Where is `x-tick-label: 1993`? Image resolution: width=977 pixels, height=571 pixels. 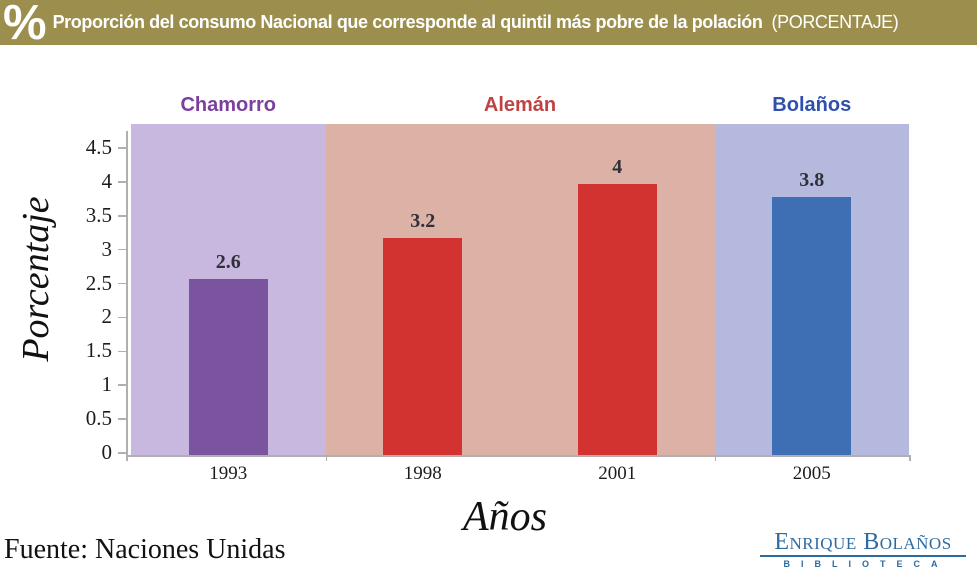 x-tick-label: 1993 is located at coordinates (228, 473).